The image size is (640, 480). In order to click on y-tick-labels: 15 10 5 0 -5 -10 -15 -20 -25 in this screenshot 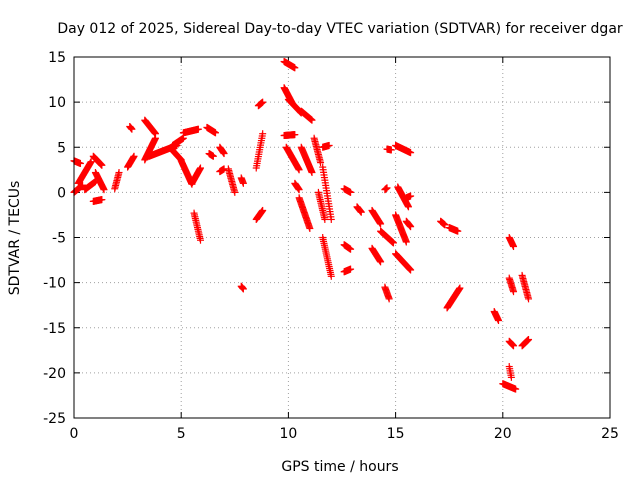, I will do `click(54, 238)`.